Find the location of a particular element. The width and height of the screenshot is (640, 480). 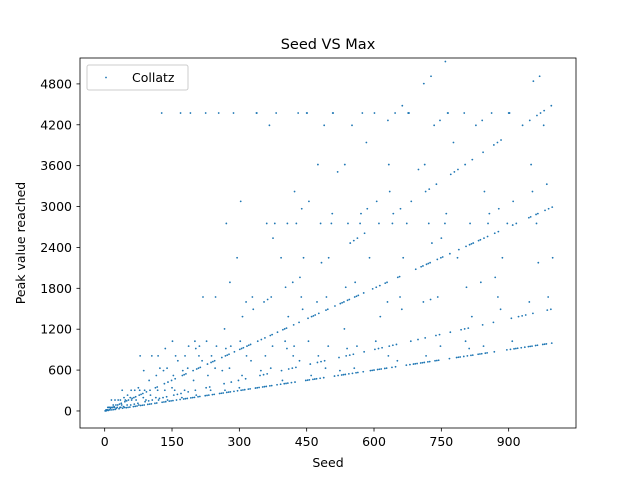

y-axis-label: Peak value reached is located at coordinates (20, 243).